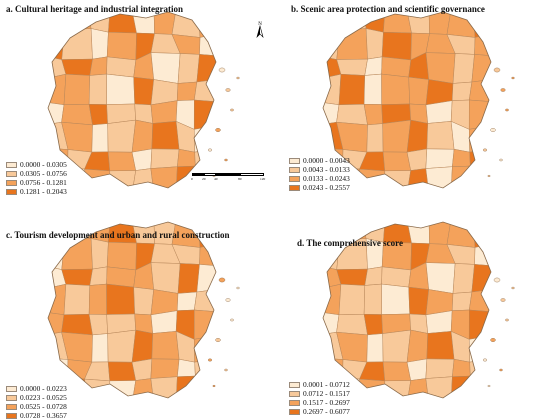 This screenshot has height=420, width=550. I want to click on scale-label: 40, so click(216, 179).